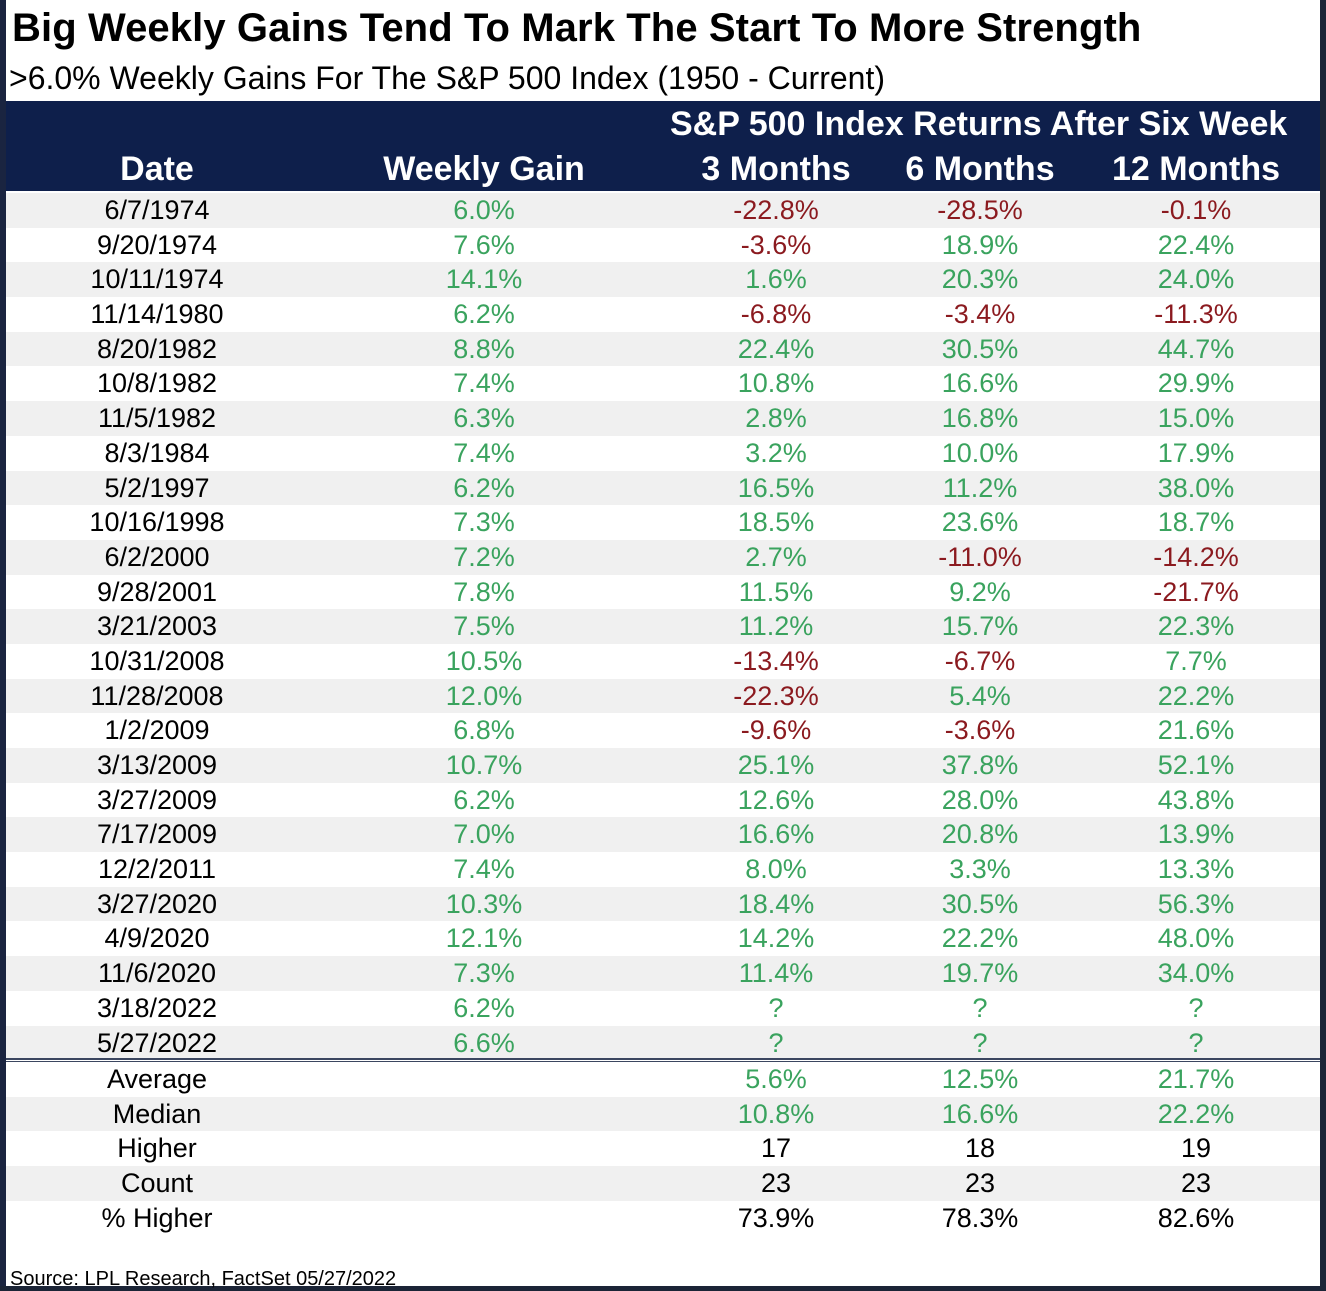  Describe the element at coordinates (3, 643) in the screenshot. I see `left-border` at that location.